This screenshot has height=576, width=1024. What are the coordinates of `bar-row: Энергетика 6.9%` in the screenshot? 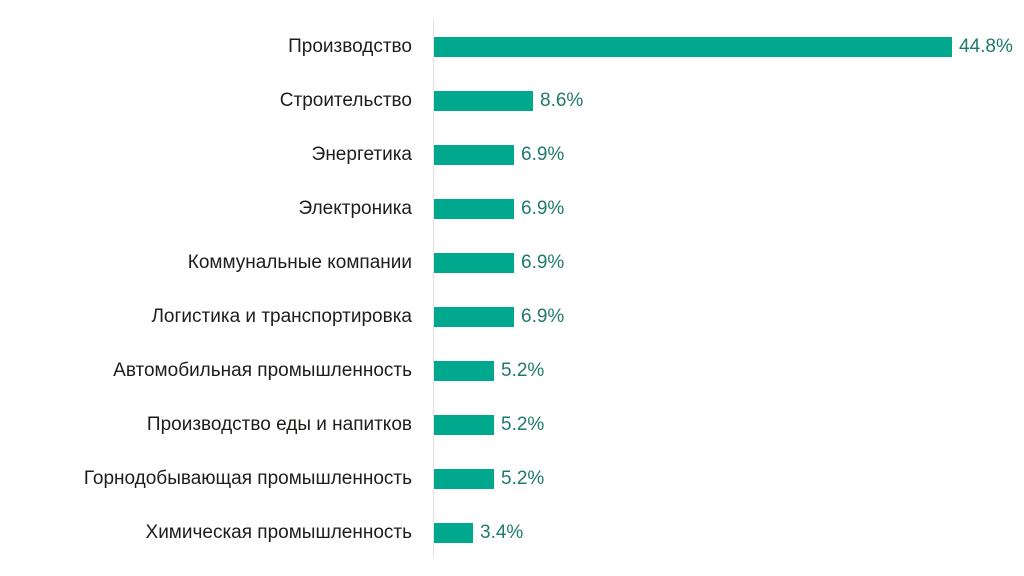 It's located at (512, 154).